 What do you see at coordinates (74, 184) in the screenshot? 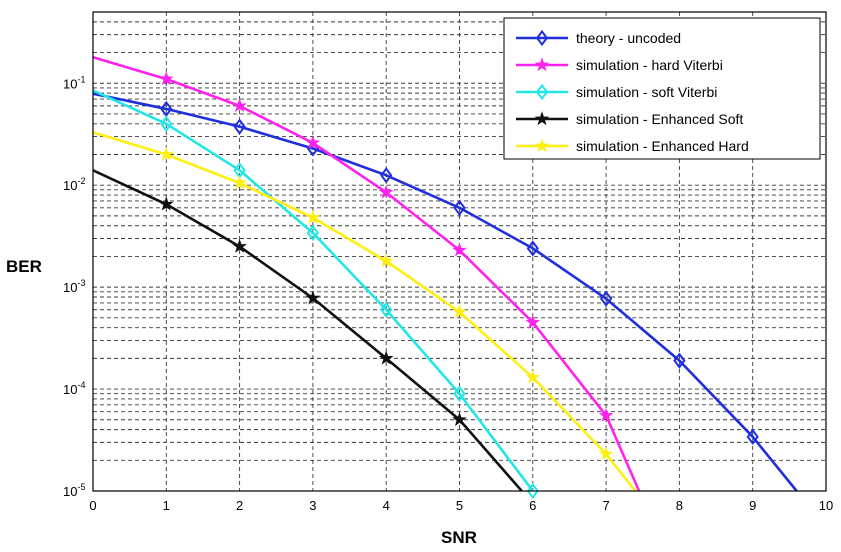
I see `y-tick-label: 10⁻²` at bounding box center [74, 184].